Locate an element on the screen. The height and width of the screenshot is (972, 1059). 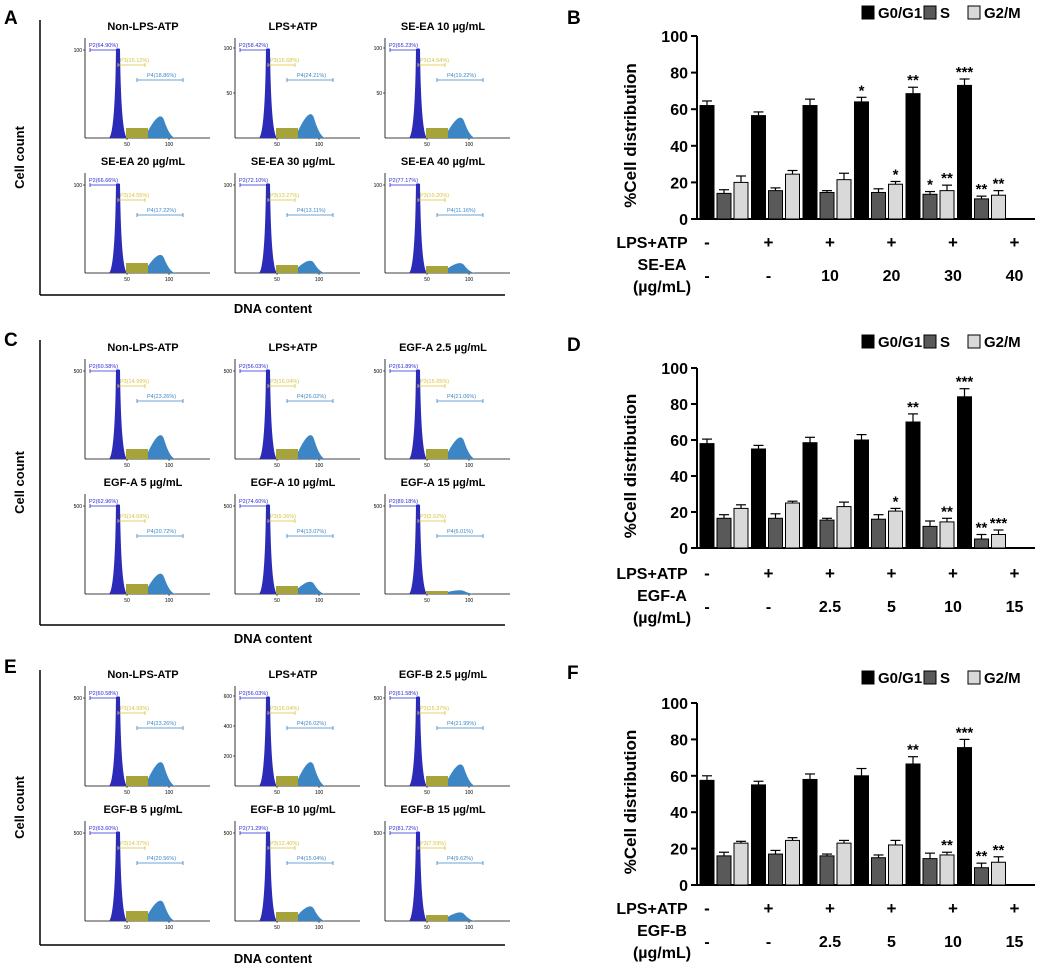
gate-p3-label: P3(14.55%) is located at coordinates (134, 196).